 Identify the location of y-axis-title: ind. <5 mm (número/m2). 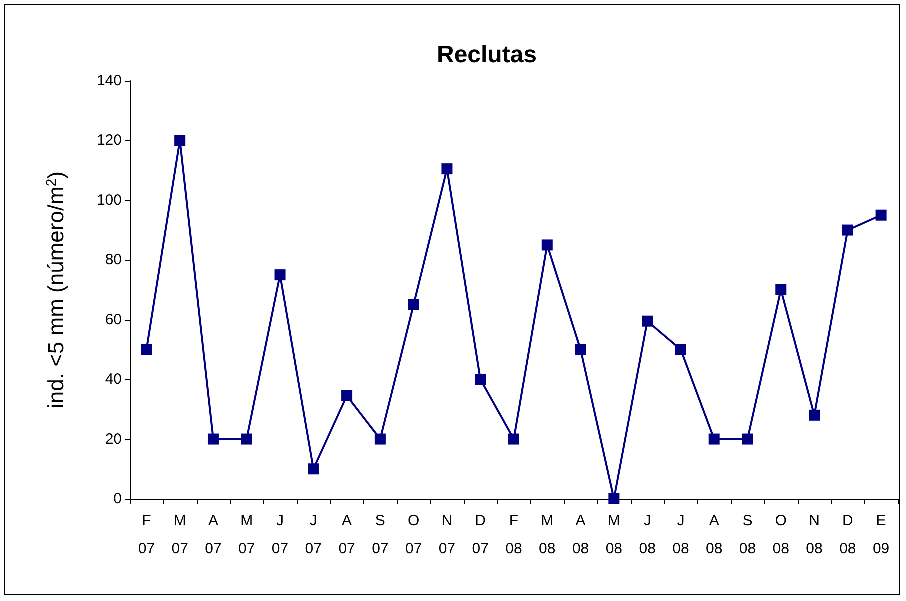
(55, 290).